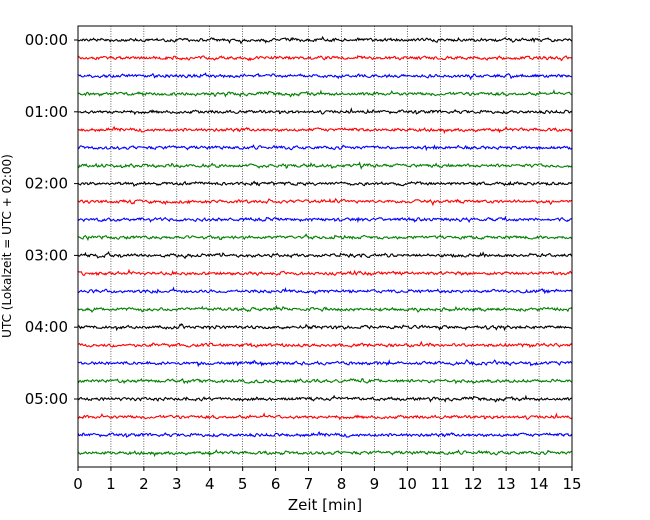  What do you see at coordinates (327, 480) in the screenshot?
I see `x-axis: 0 1 2 3 4 5 6 7 8 9 10 11 12 13 14 15` at bounding box center [327, 480].